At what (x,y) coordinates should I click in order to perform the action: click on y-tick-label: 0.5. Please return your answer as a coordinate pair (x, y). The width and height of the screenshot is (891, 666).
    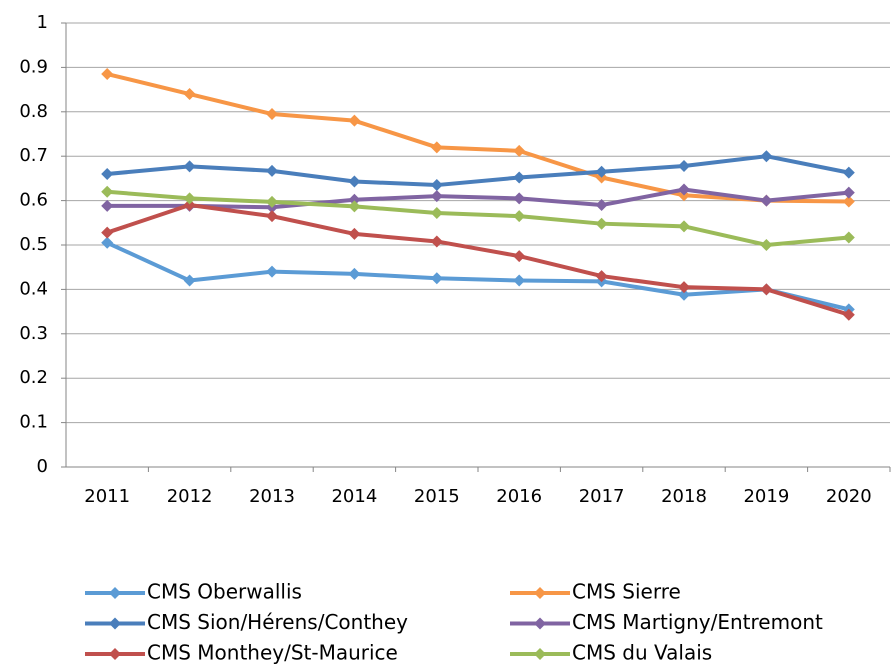
    Looking at the image, I should click on (33, 244).